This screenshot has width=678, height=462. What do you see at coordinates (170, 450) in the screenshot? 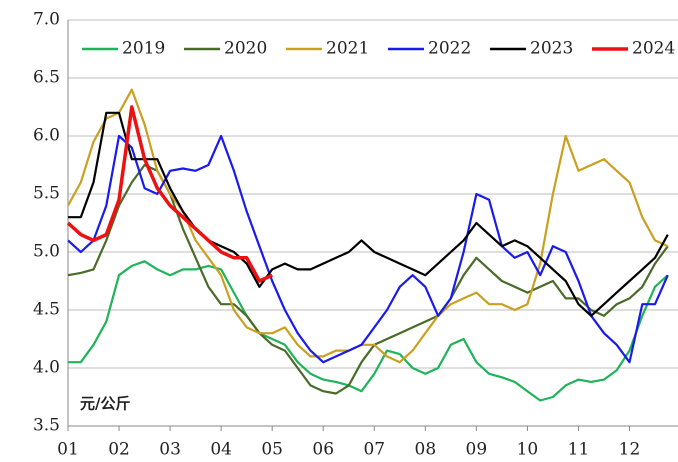
I see `x-tick-label: 03` at bounding box center [170, 450].